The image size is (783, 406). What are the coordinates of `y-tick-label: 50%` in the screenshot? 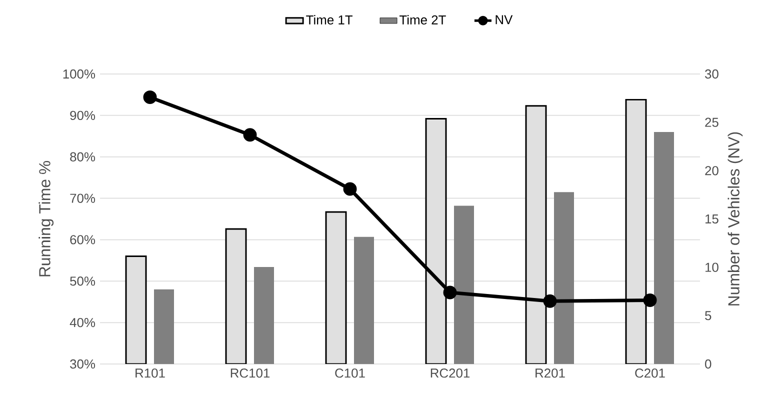 It's located at (83, 281).